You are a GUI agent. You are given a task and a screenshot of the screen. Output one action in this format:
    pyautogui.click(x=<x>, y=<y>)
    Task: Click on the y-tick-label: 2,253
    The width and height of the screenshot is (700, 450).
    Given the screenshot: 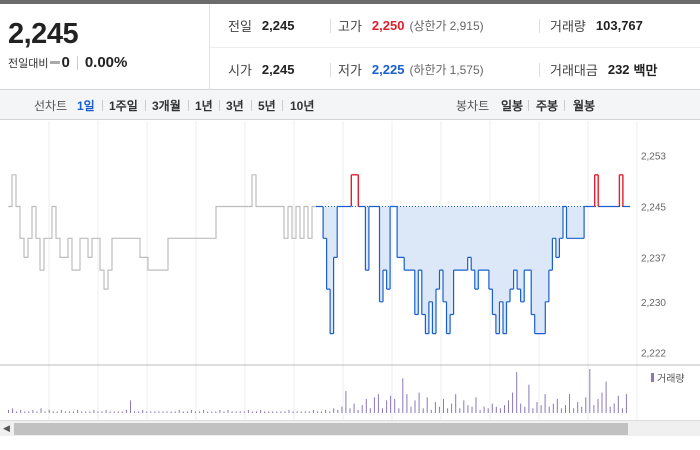 What is the action you would take?
    pyautogui.click(x=653, y=157)
    